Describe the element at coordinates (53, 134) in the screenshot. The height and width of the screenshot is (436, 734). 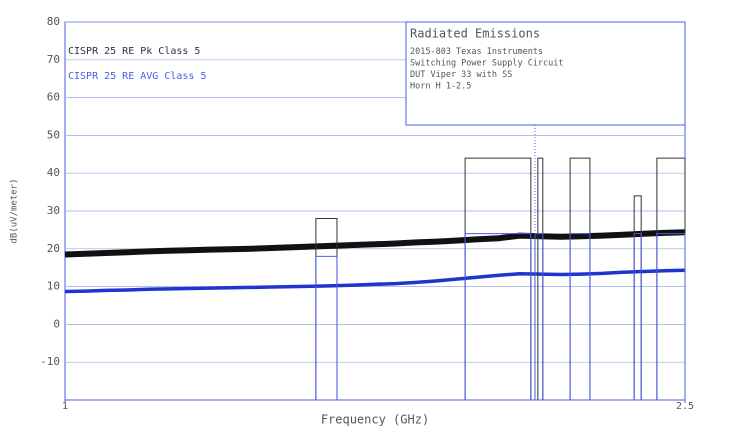
I see `y-tick-label: 50` at that location.